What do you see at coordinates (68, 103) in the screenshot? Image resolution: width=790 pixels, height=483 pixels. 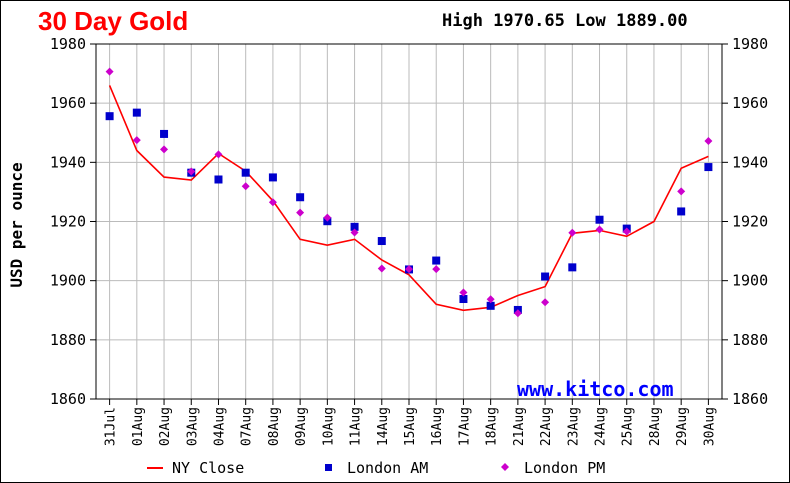 I see `y-tick-label-left: 1960` at bounding box center [68, 103].